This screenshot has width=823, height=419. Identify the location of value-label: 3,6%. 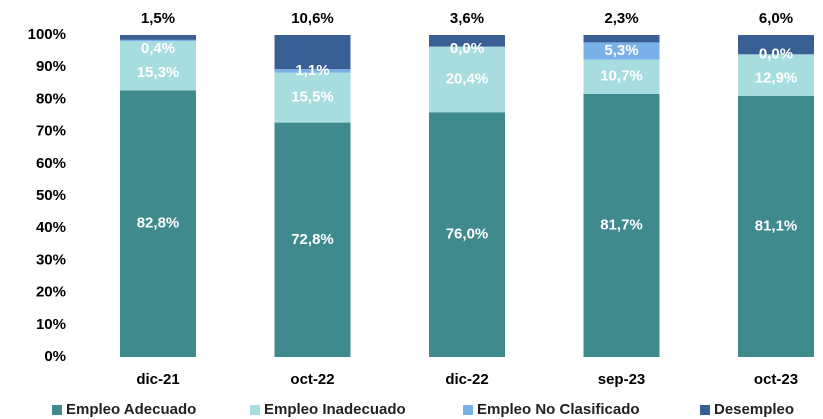
(467, 18).